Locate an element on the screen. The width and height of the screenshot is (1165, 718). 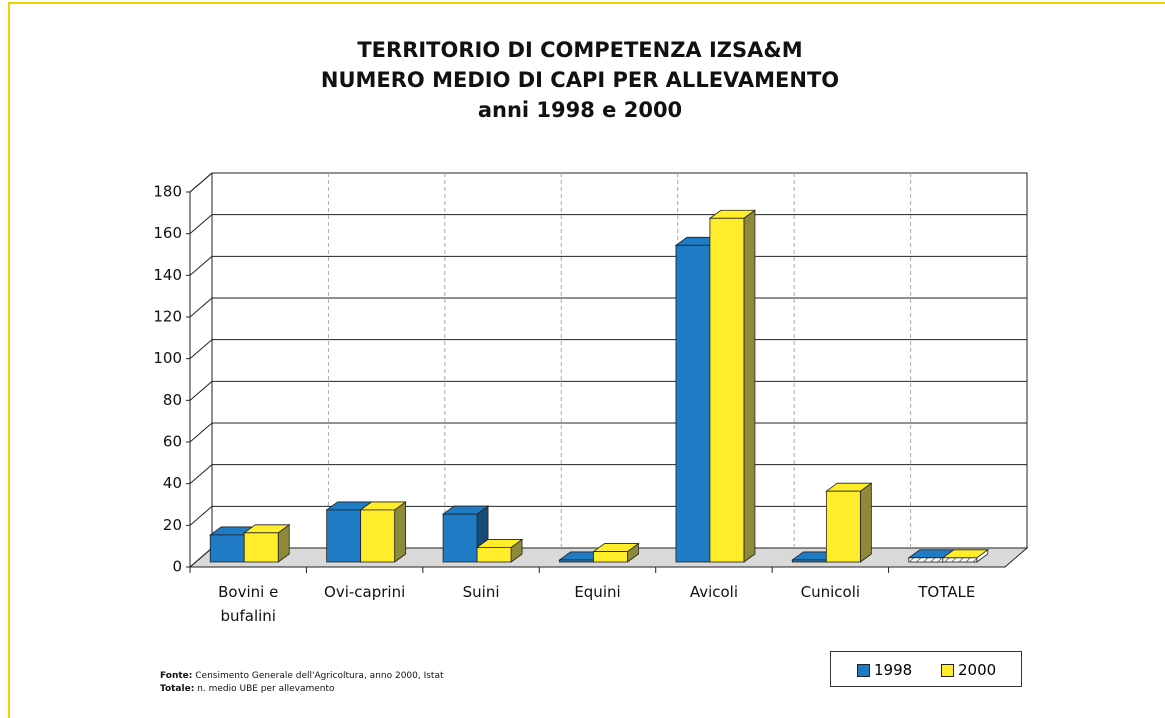
y-tick-label: 100 is located at coordinates (167, 358).